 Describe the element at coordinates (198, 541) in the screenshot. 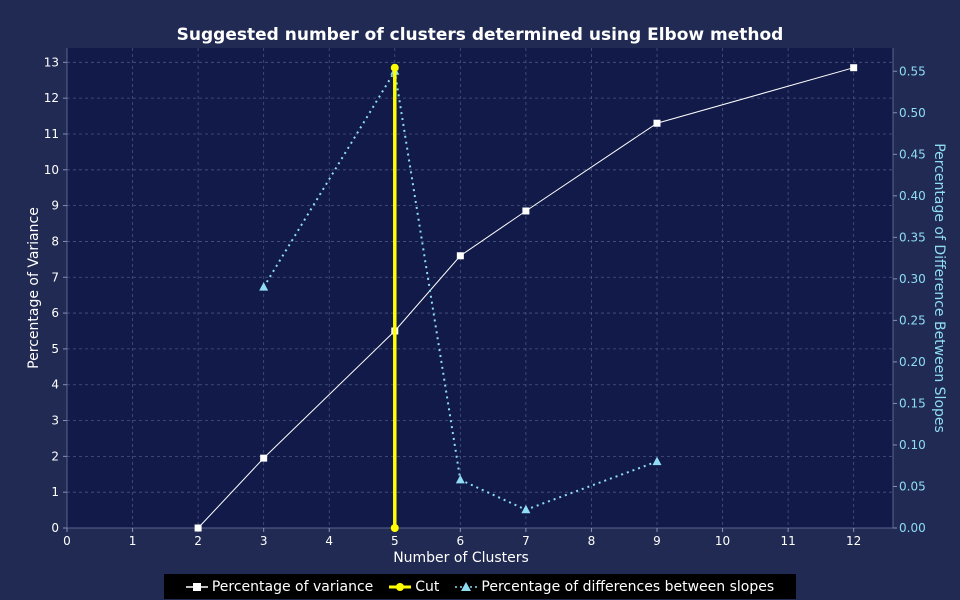

I see `x-tick-label: 2` at that location.